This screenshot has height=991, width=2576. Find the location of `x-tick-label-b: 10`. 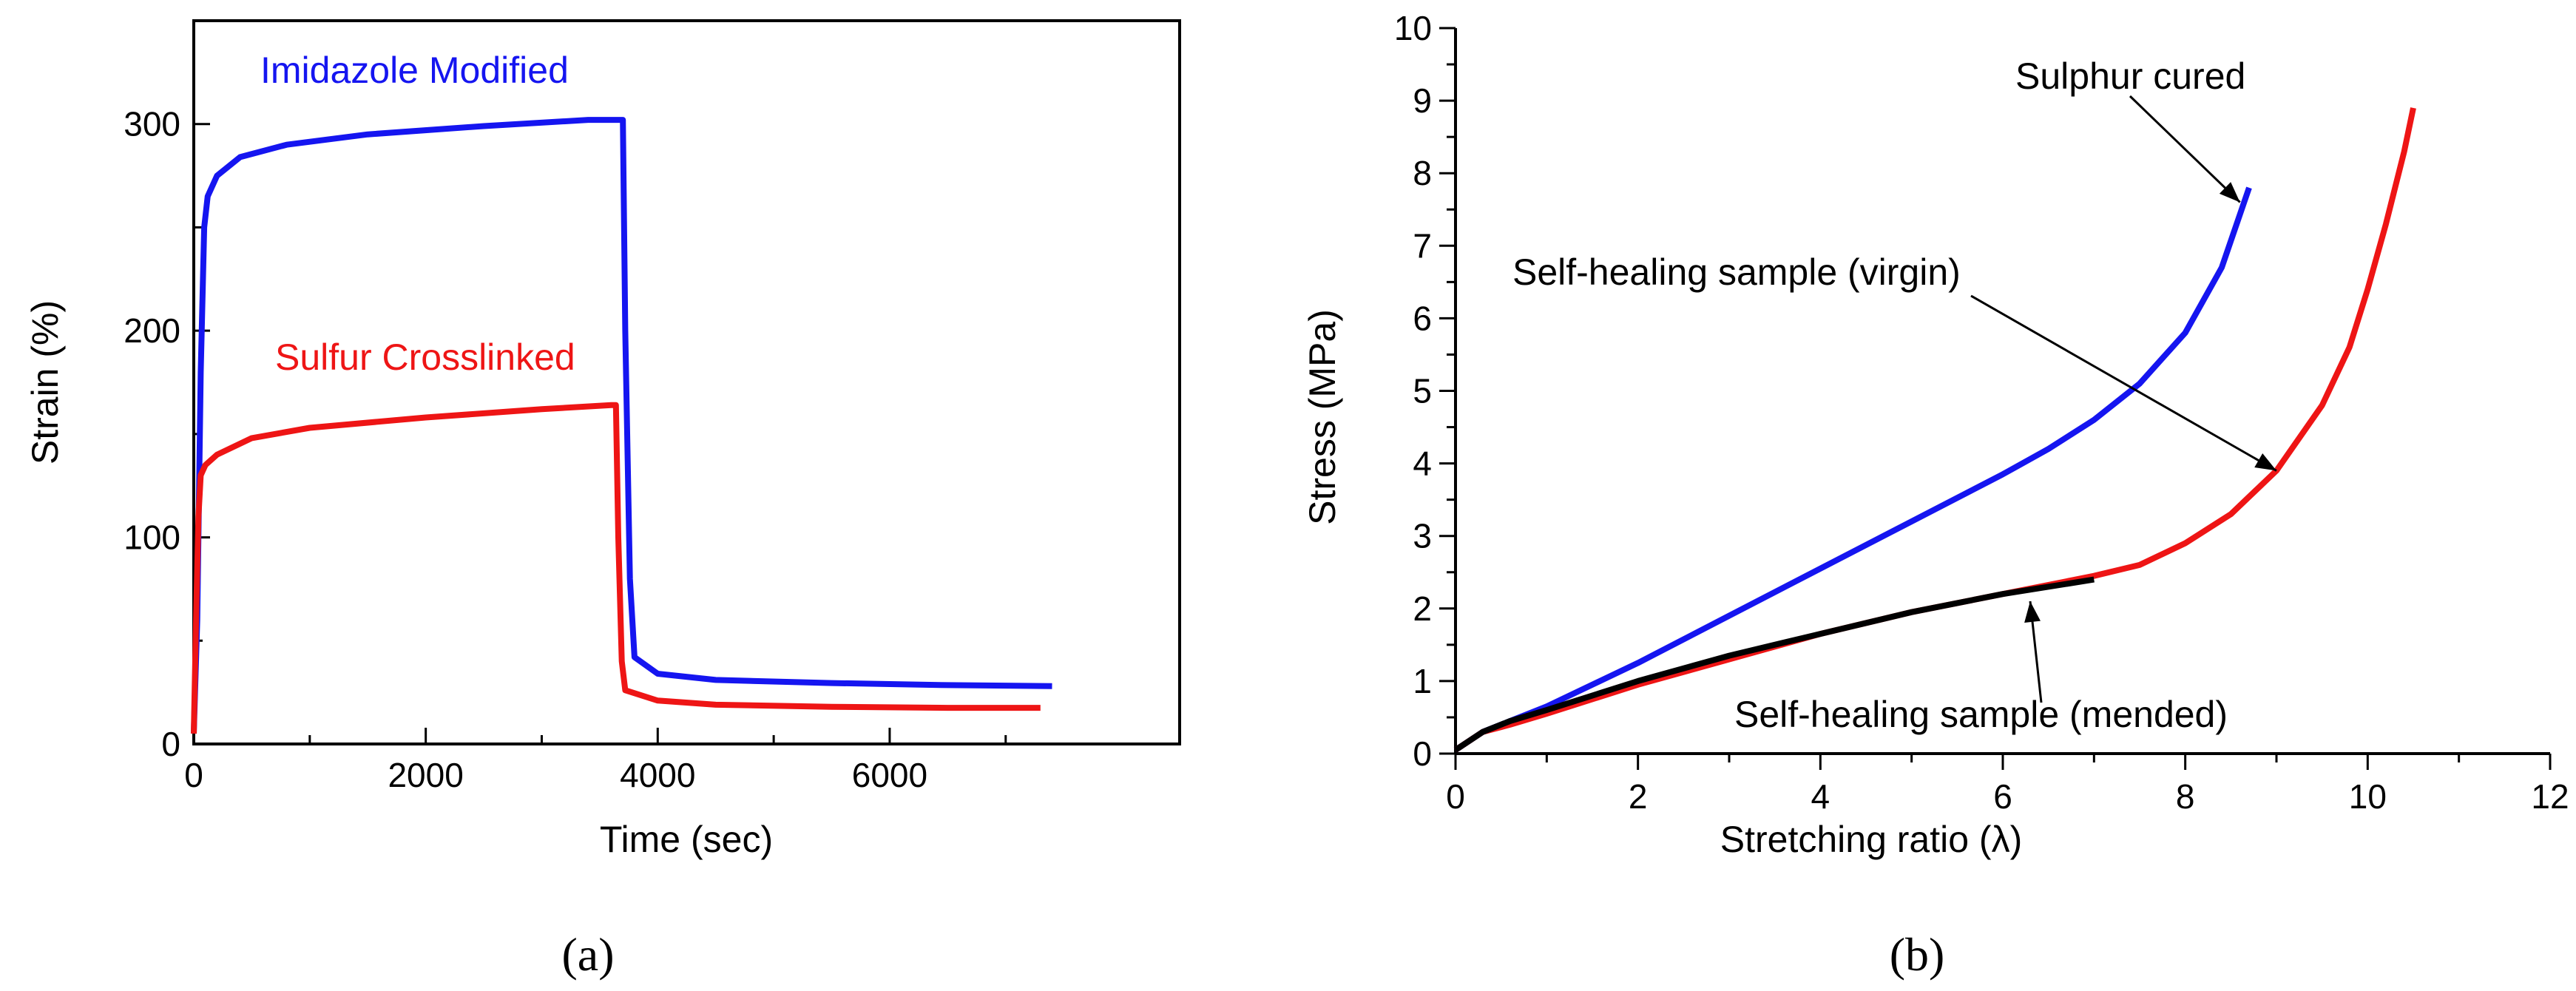

x-tick-label-b: 10 is located at coordinates (2368, 796).